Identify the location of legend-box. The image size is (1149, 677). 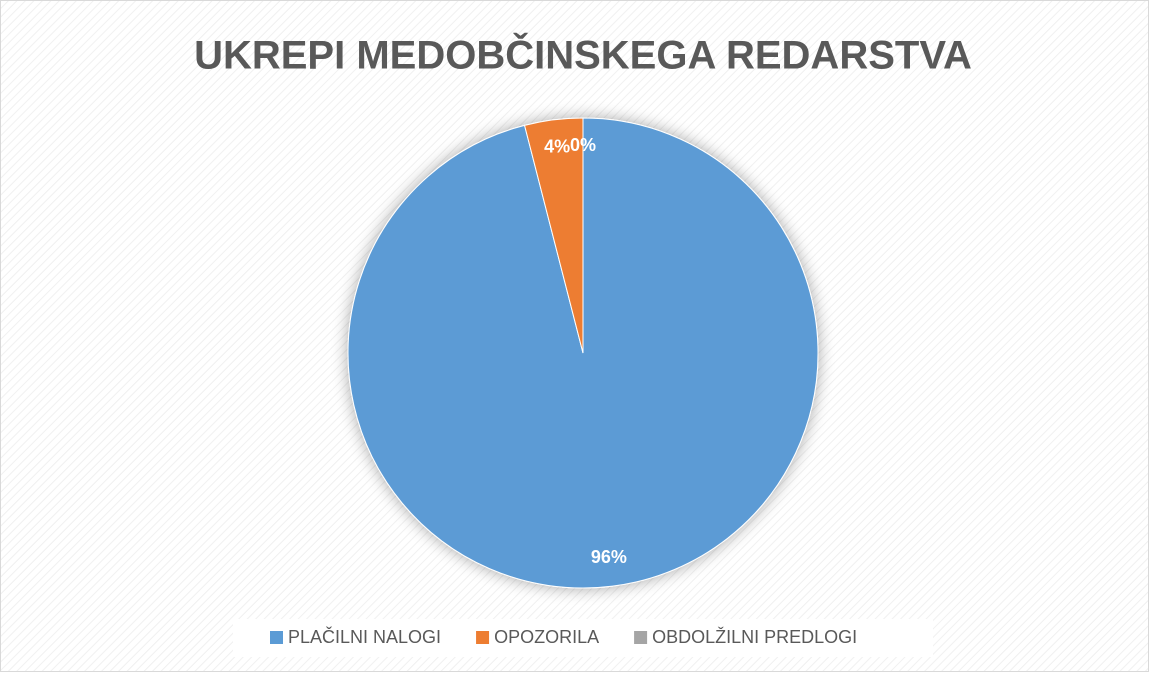
(583, 638).